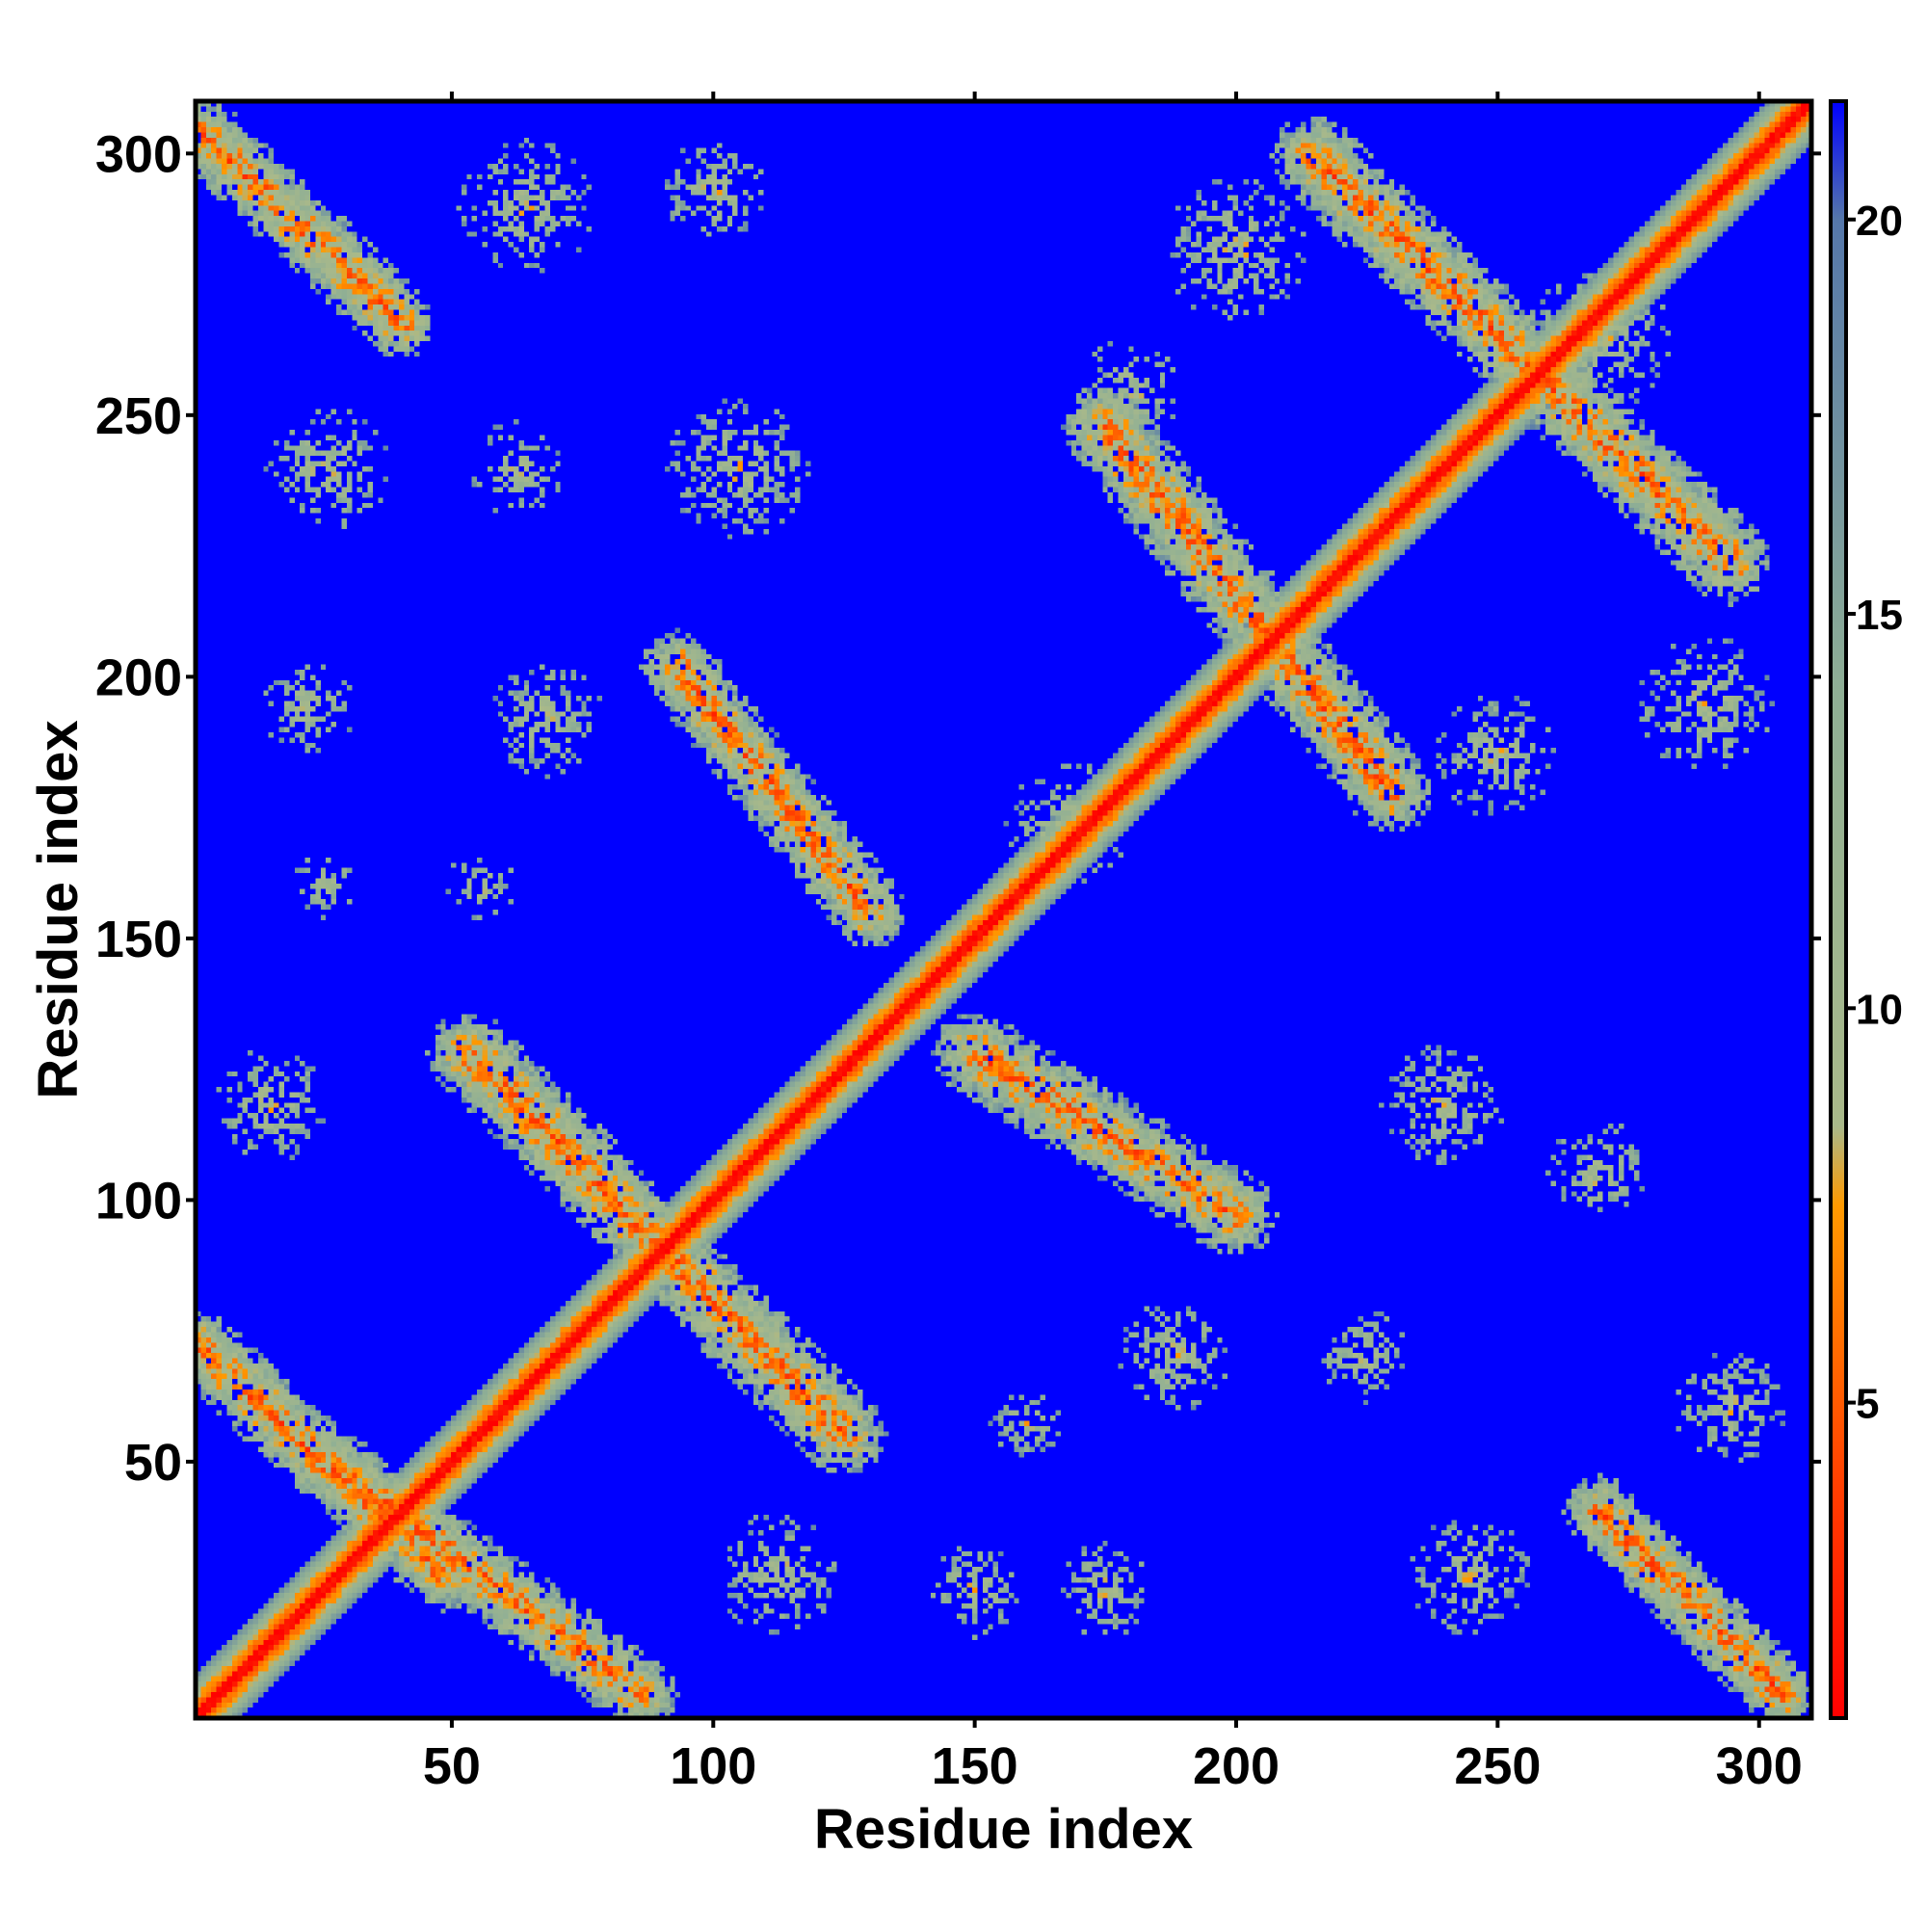  What do you see at coordinates (1880, 221) in the screenshot?
I see `colorbar-tick-label: 20` at bounding box center [1880, 221].